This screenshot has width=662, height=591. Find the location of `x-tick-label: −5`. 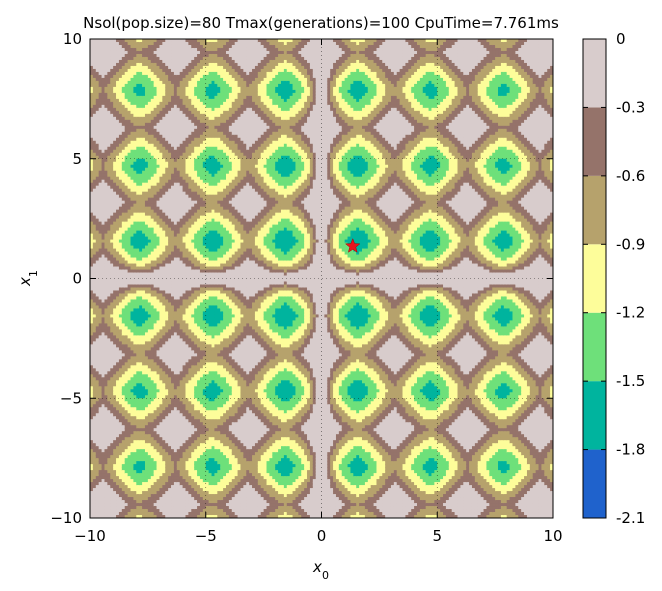

x-tick-label: −5 is located at coordinates (206, 536).